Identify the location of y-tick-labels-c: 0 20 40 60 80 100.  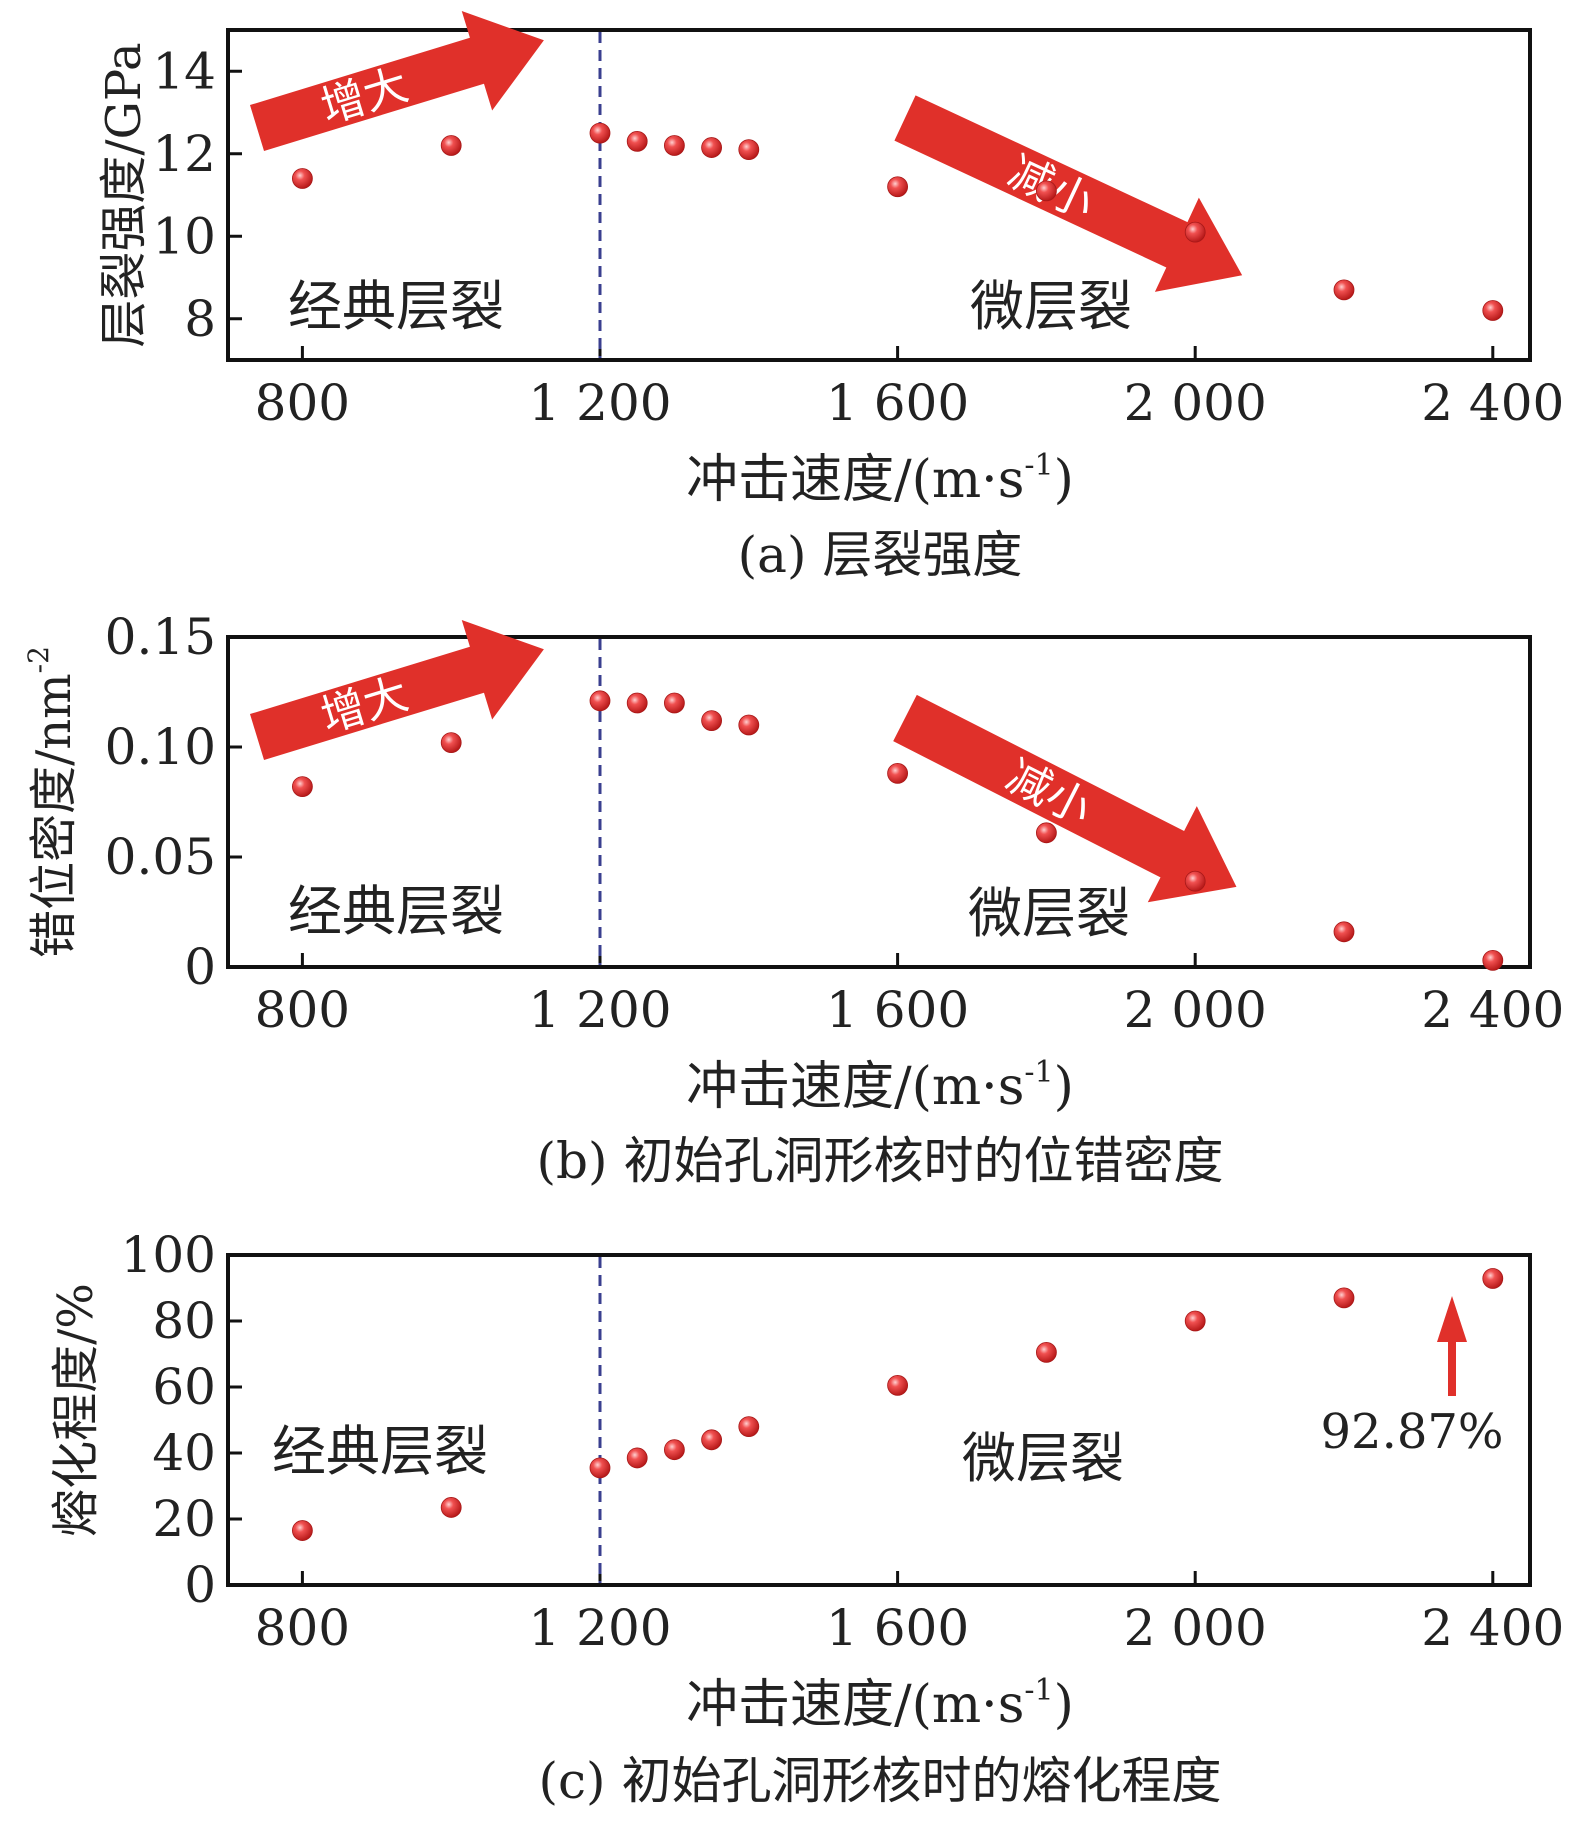
(168, 1420).